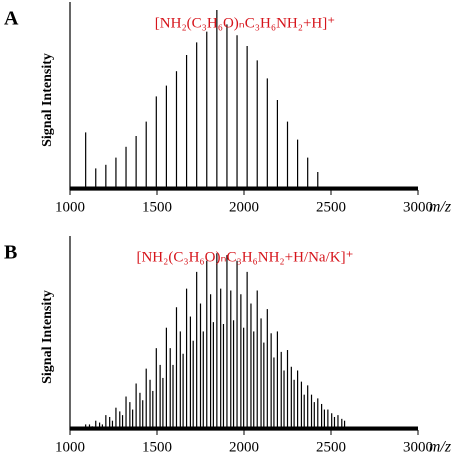 The height and width of the screenshot is (465, 474). I want to click on panel-label: A, so click(11, 19).